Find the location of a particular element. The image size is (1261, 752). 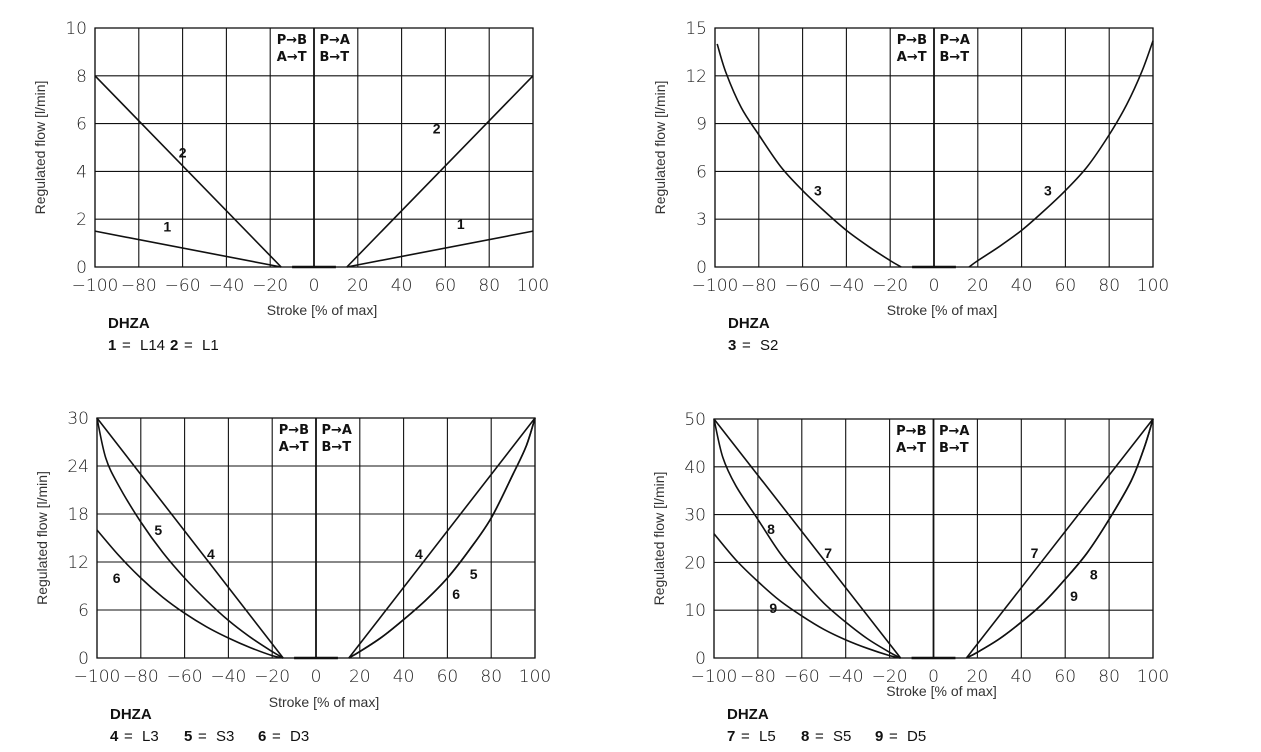

legend-key: 5 is located at coordinates (188, 736).